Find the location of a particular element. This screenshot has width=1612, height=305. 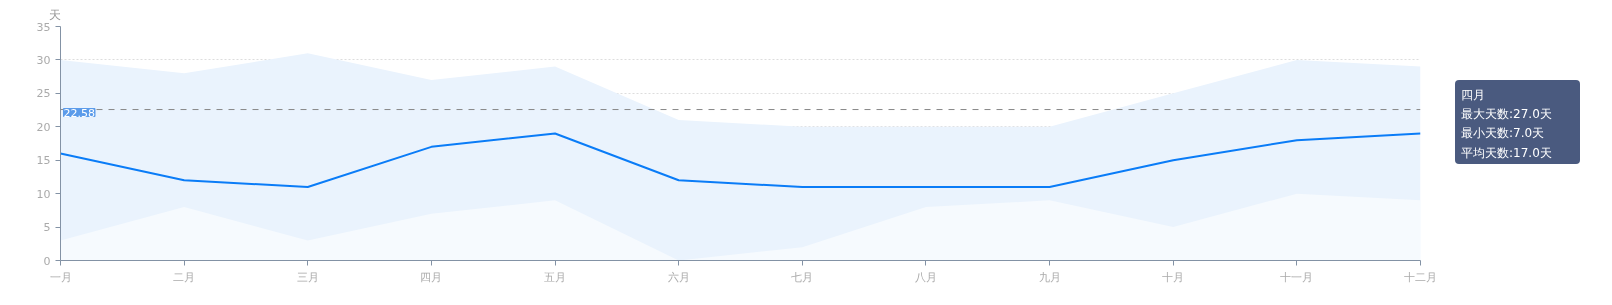

x-tick-label: 五月 is located at coordinates (555, 277).